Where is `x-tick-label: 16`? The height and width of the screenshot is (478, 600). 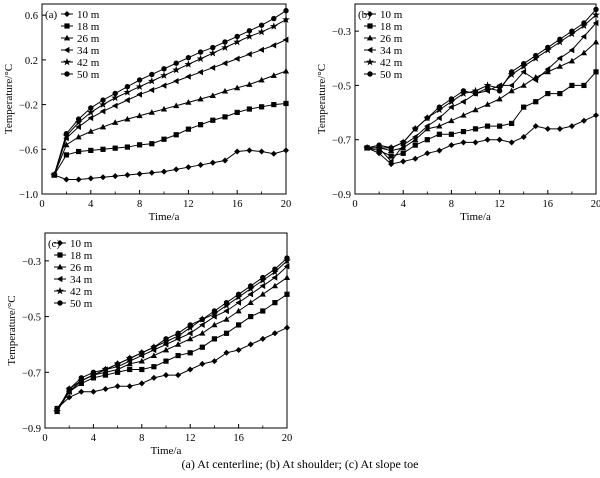
x-tick-label: 16 is located at coordinates (238, 438).